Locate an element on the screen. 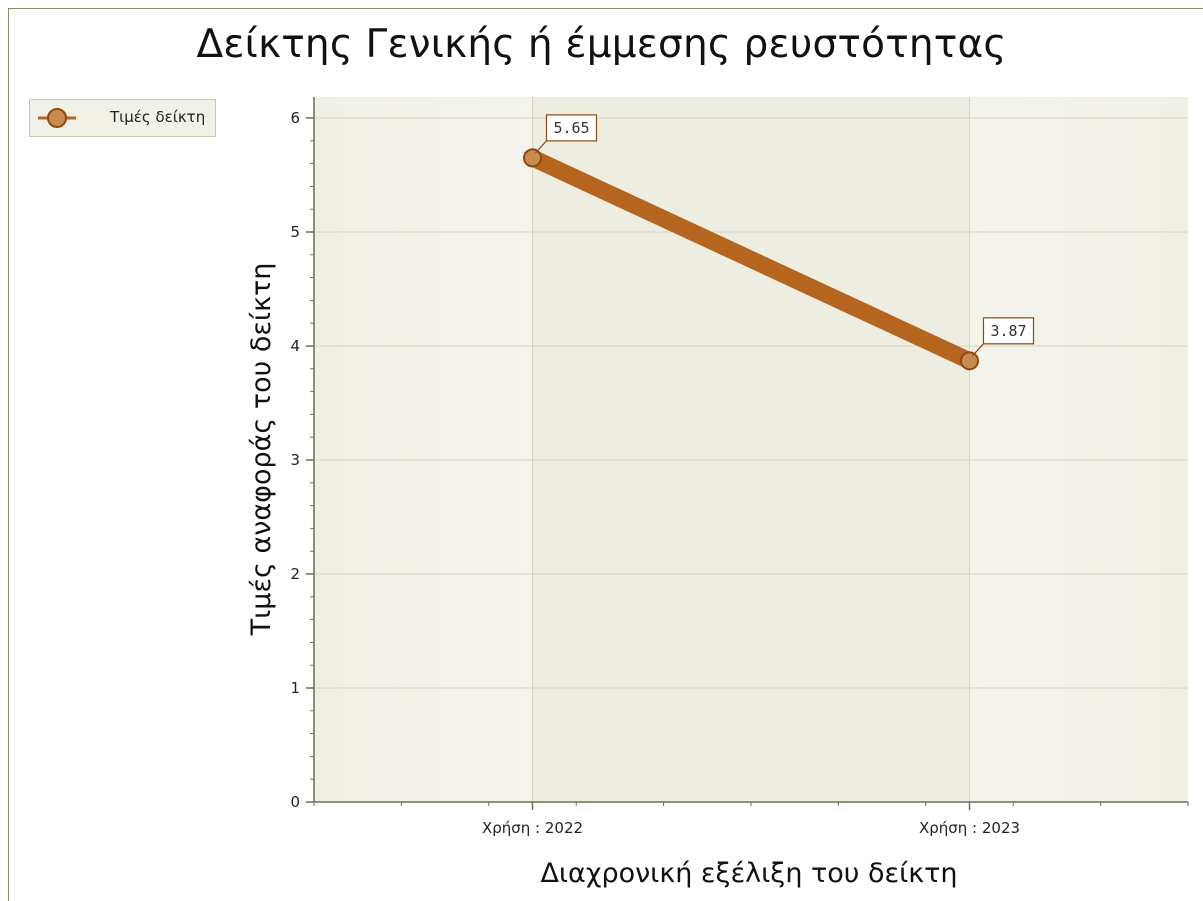  legend-label: Τιμές δείκτη is located at coordinates (158, 117).